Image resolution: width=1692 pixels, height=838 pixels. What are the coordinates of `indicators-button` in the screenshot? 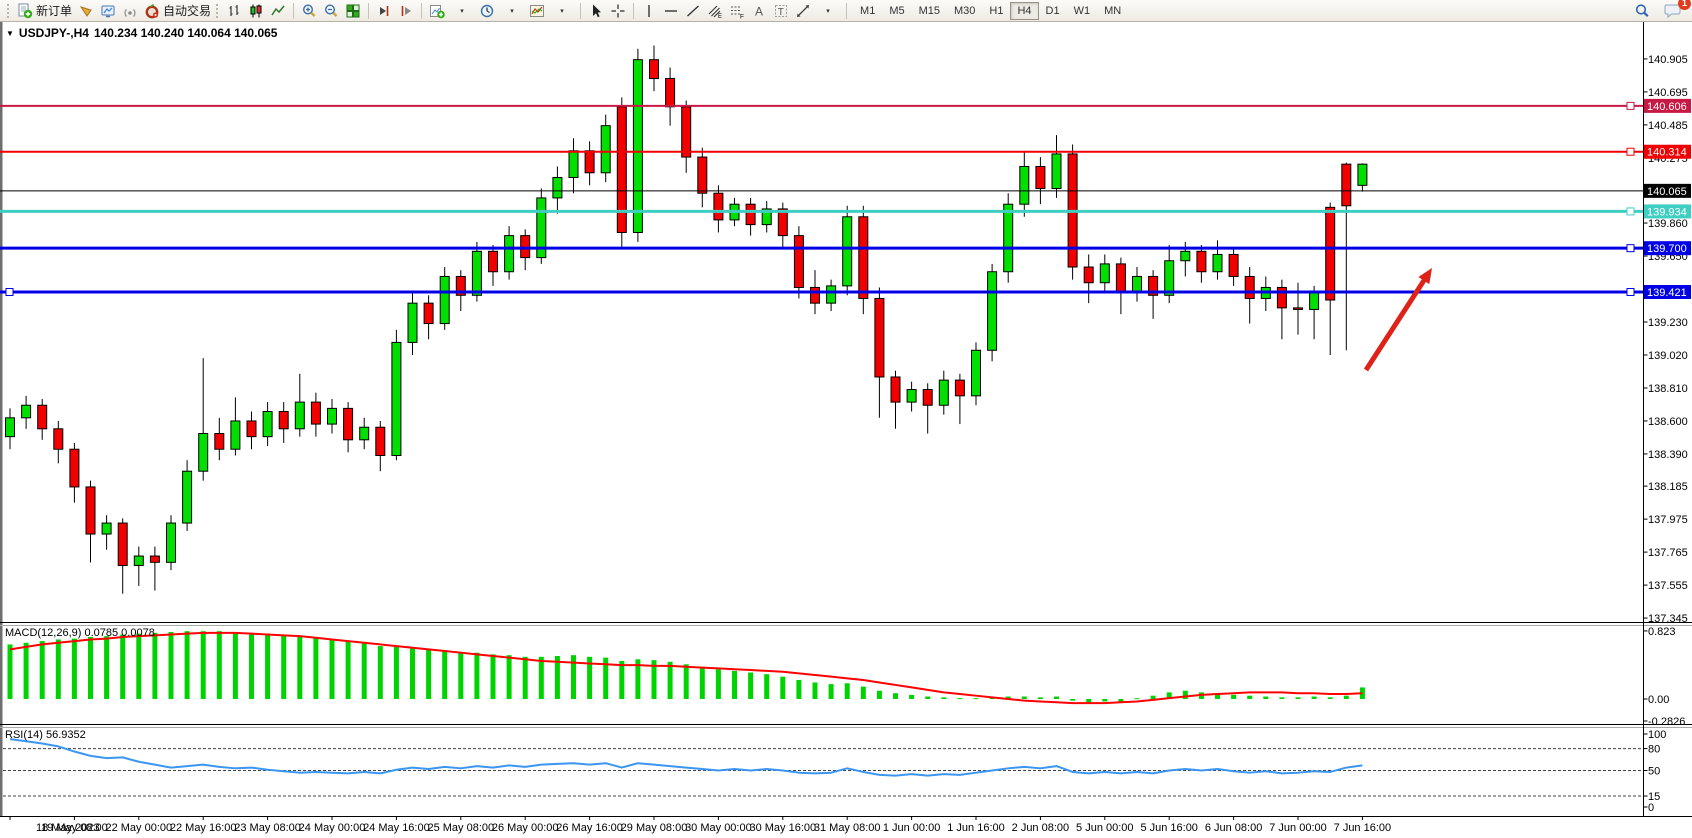 It's located at (437, 11).